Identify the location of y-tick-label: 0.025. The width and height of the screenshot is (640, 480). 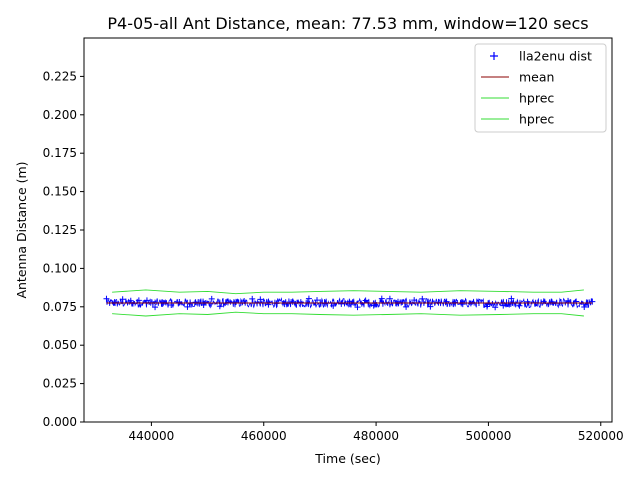
(60, 384).